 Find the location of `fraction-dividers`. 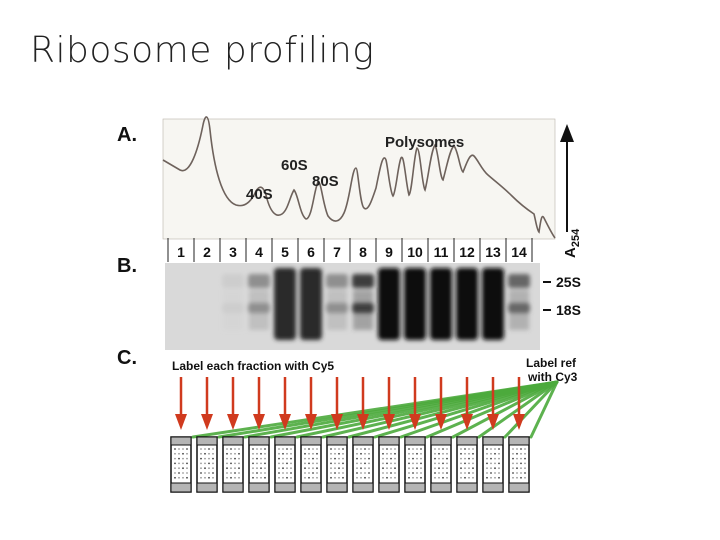

fraction-dividers is located at coordinates (350, 250).